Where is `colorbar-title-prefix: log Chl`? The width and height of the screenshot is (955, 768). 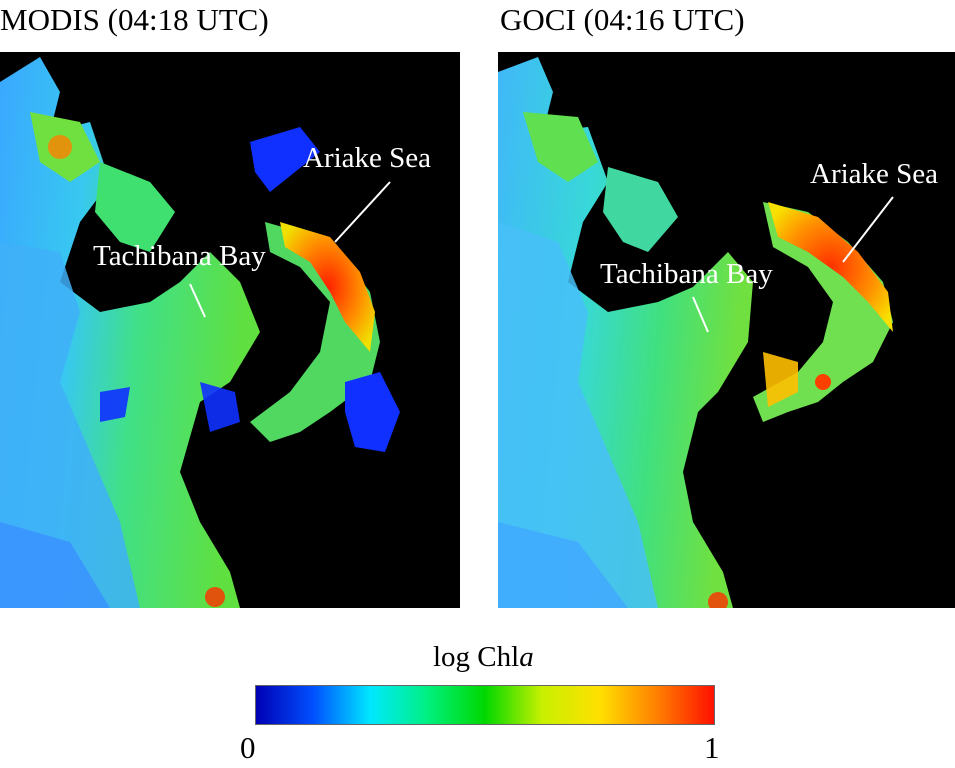 colorbar-title-prefix: log Chl is located at coordinates (476, 657).